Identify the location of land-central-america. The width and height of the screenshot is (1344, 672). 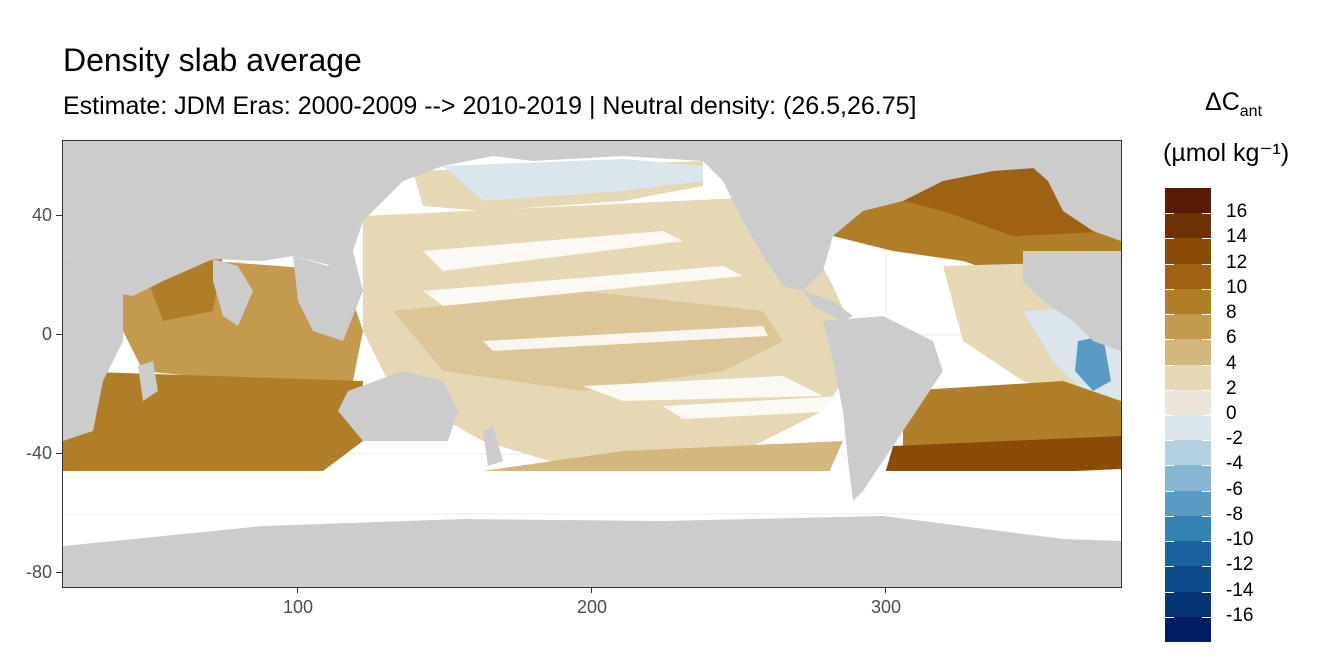
(828, 306).